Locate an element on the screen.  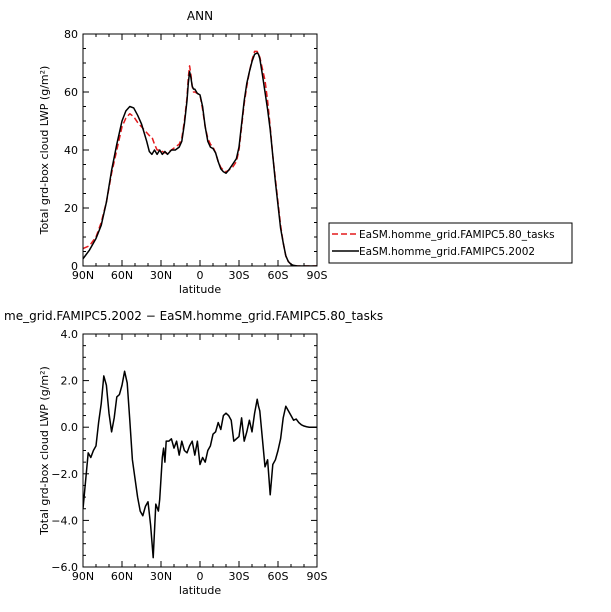
y-tick-label: 80 is located at coordinates (71, 34).